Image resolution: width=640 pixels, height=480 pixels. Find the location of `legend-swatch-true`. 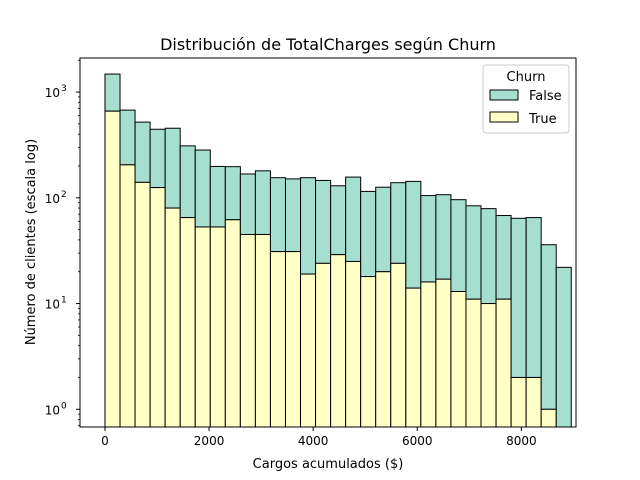

legend-swatch-true is located at coordinates (504, 117).